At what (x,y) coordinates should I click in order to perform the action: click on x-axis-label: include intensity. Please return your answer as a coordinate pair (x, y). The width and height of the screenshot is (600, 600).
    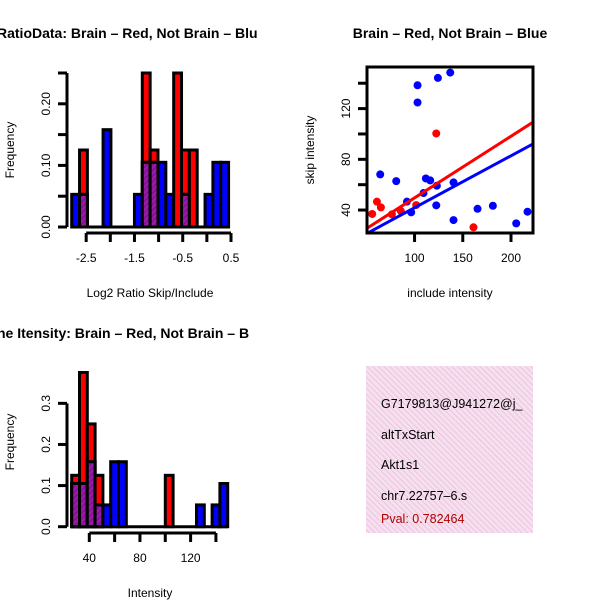
    Looking at the image, I should click on (449, 293).